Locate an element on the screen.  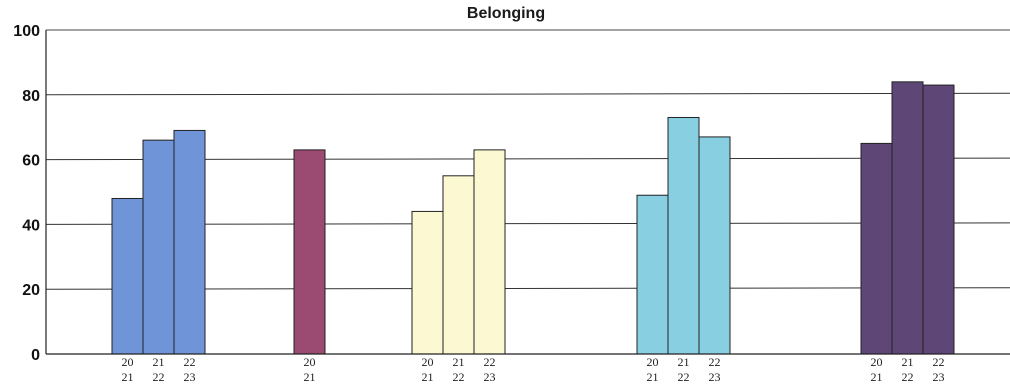
y-tick-label: 80 is located at coordinates (31, 96).